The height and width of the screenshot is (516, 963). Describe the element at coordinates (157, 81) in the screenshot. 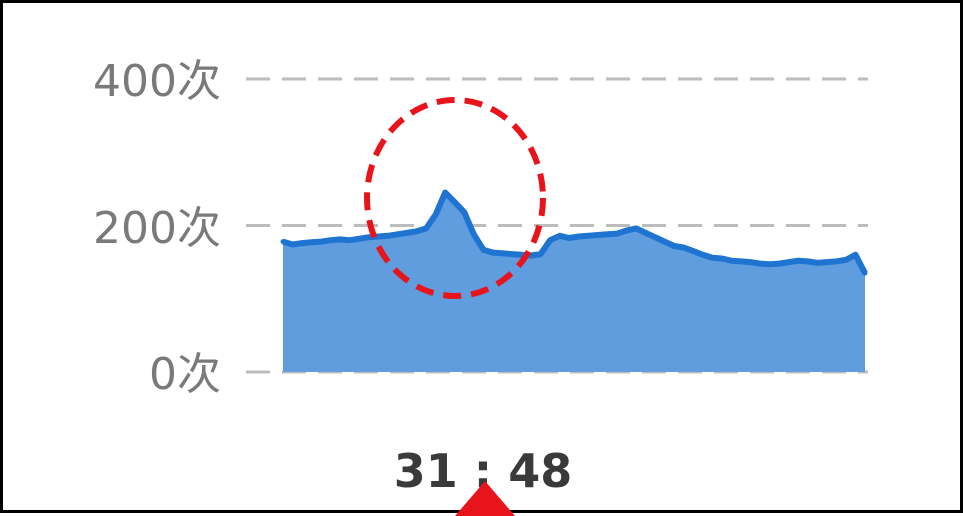

I see `y-tick-label-400: 400次` at that location.